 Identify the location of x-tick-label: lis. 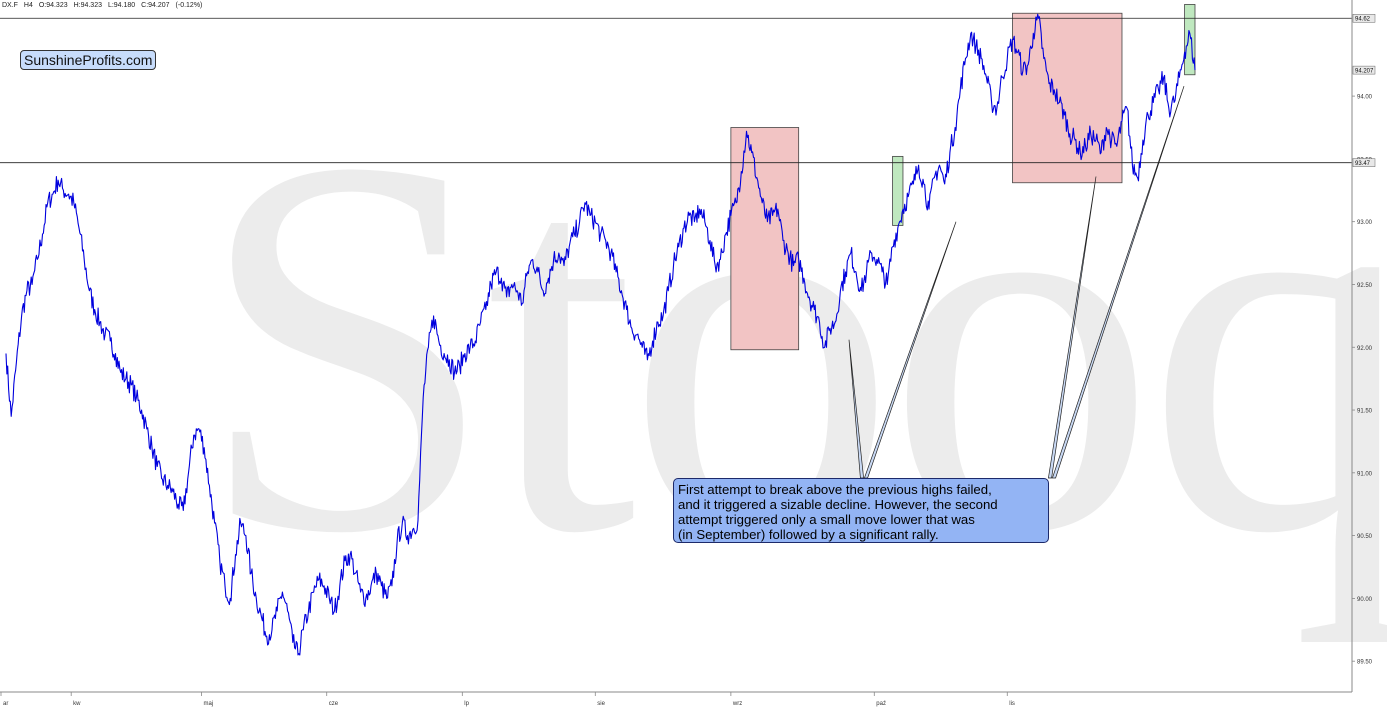
(1012, 704).